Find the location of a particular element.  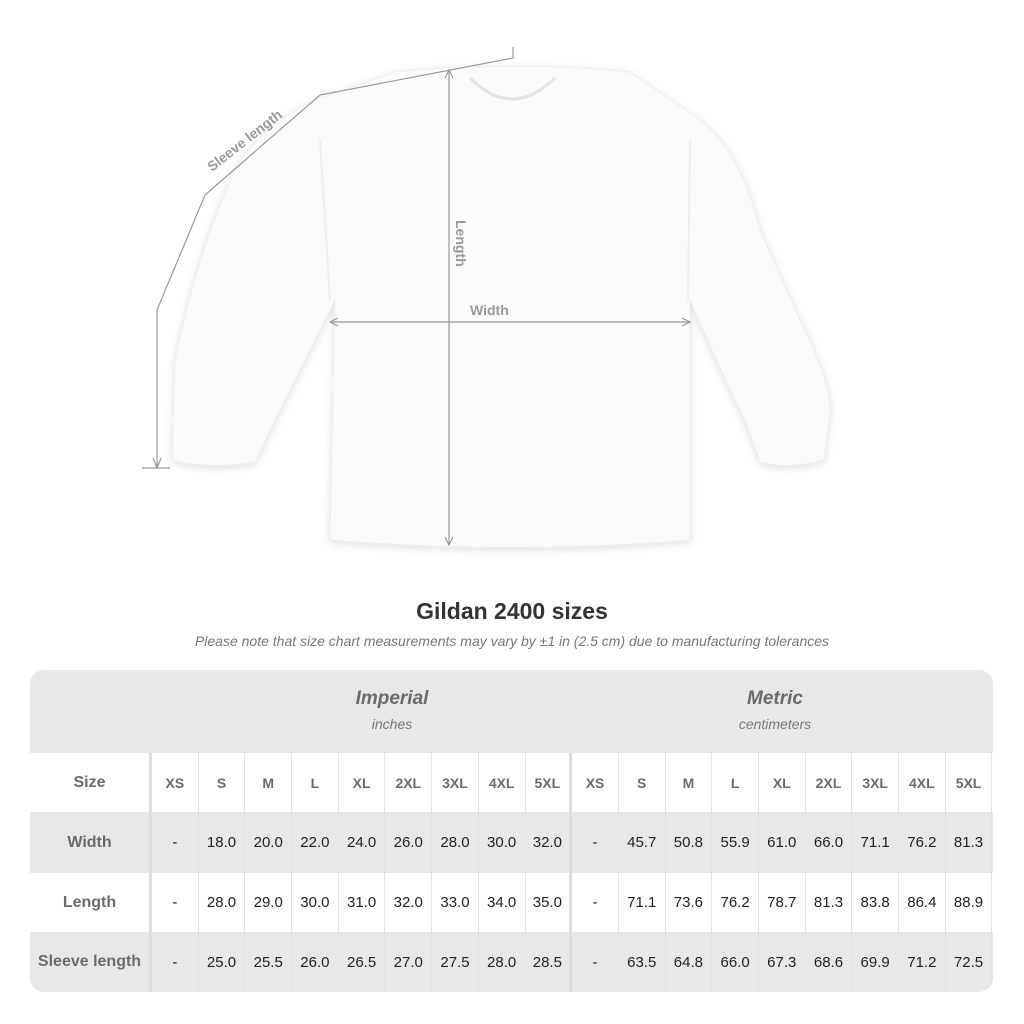

value-cell: 34.0 is located at coordinates (502, 902).